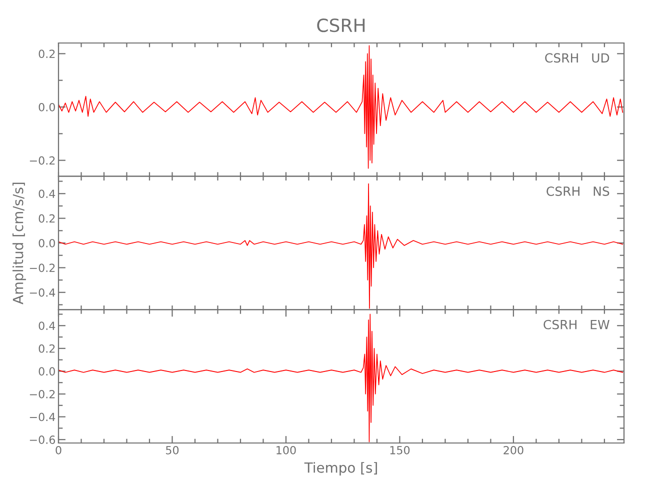 Image resolution: width=650 pixels, height=500 pixels. Describe the element at coordinates (400, 450) in the screenshot. I see `x-tick-label: 150` at that location.